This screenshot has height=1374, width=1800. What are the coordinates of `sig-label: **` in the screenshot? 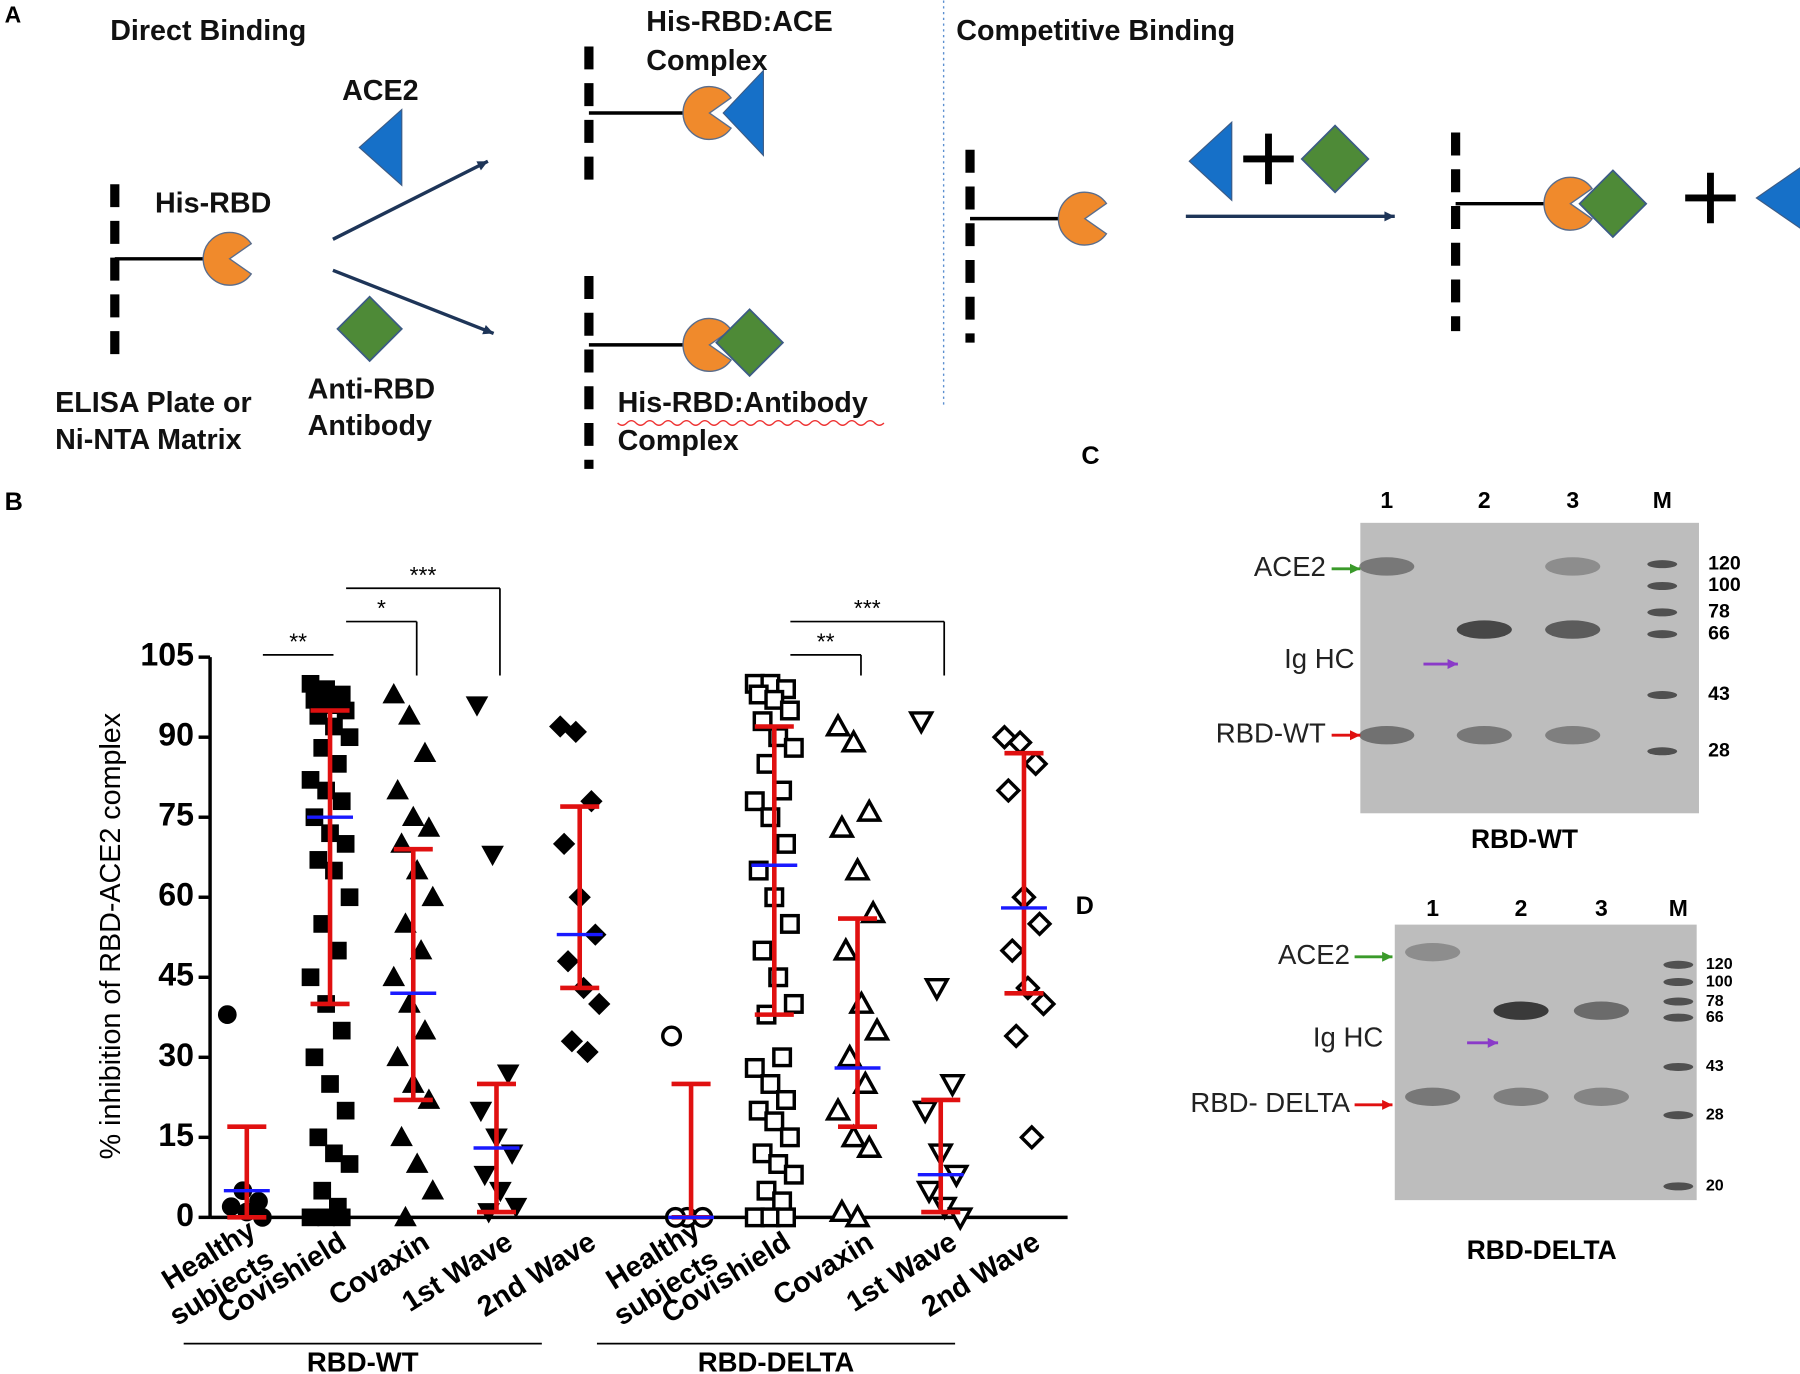 It's located at (826, 641).